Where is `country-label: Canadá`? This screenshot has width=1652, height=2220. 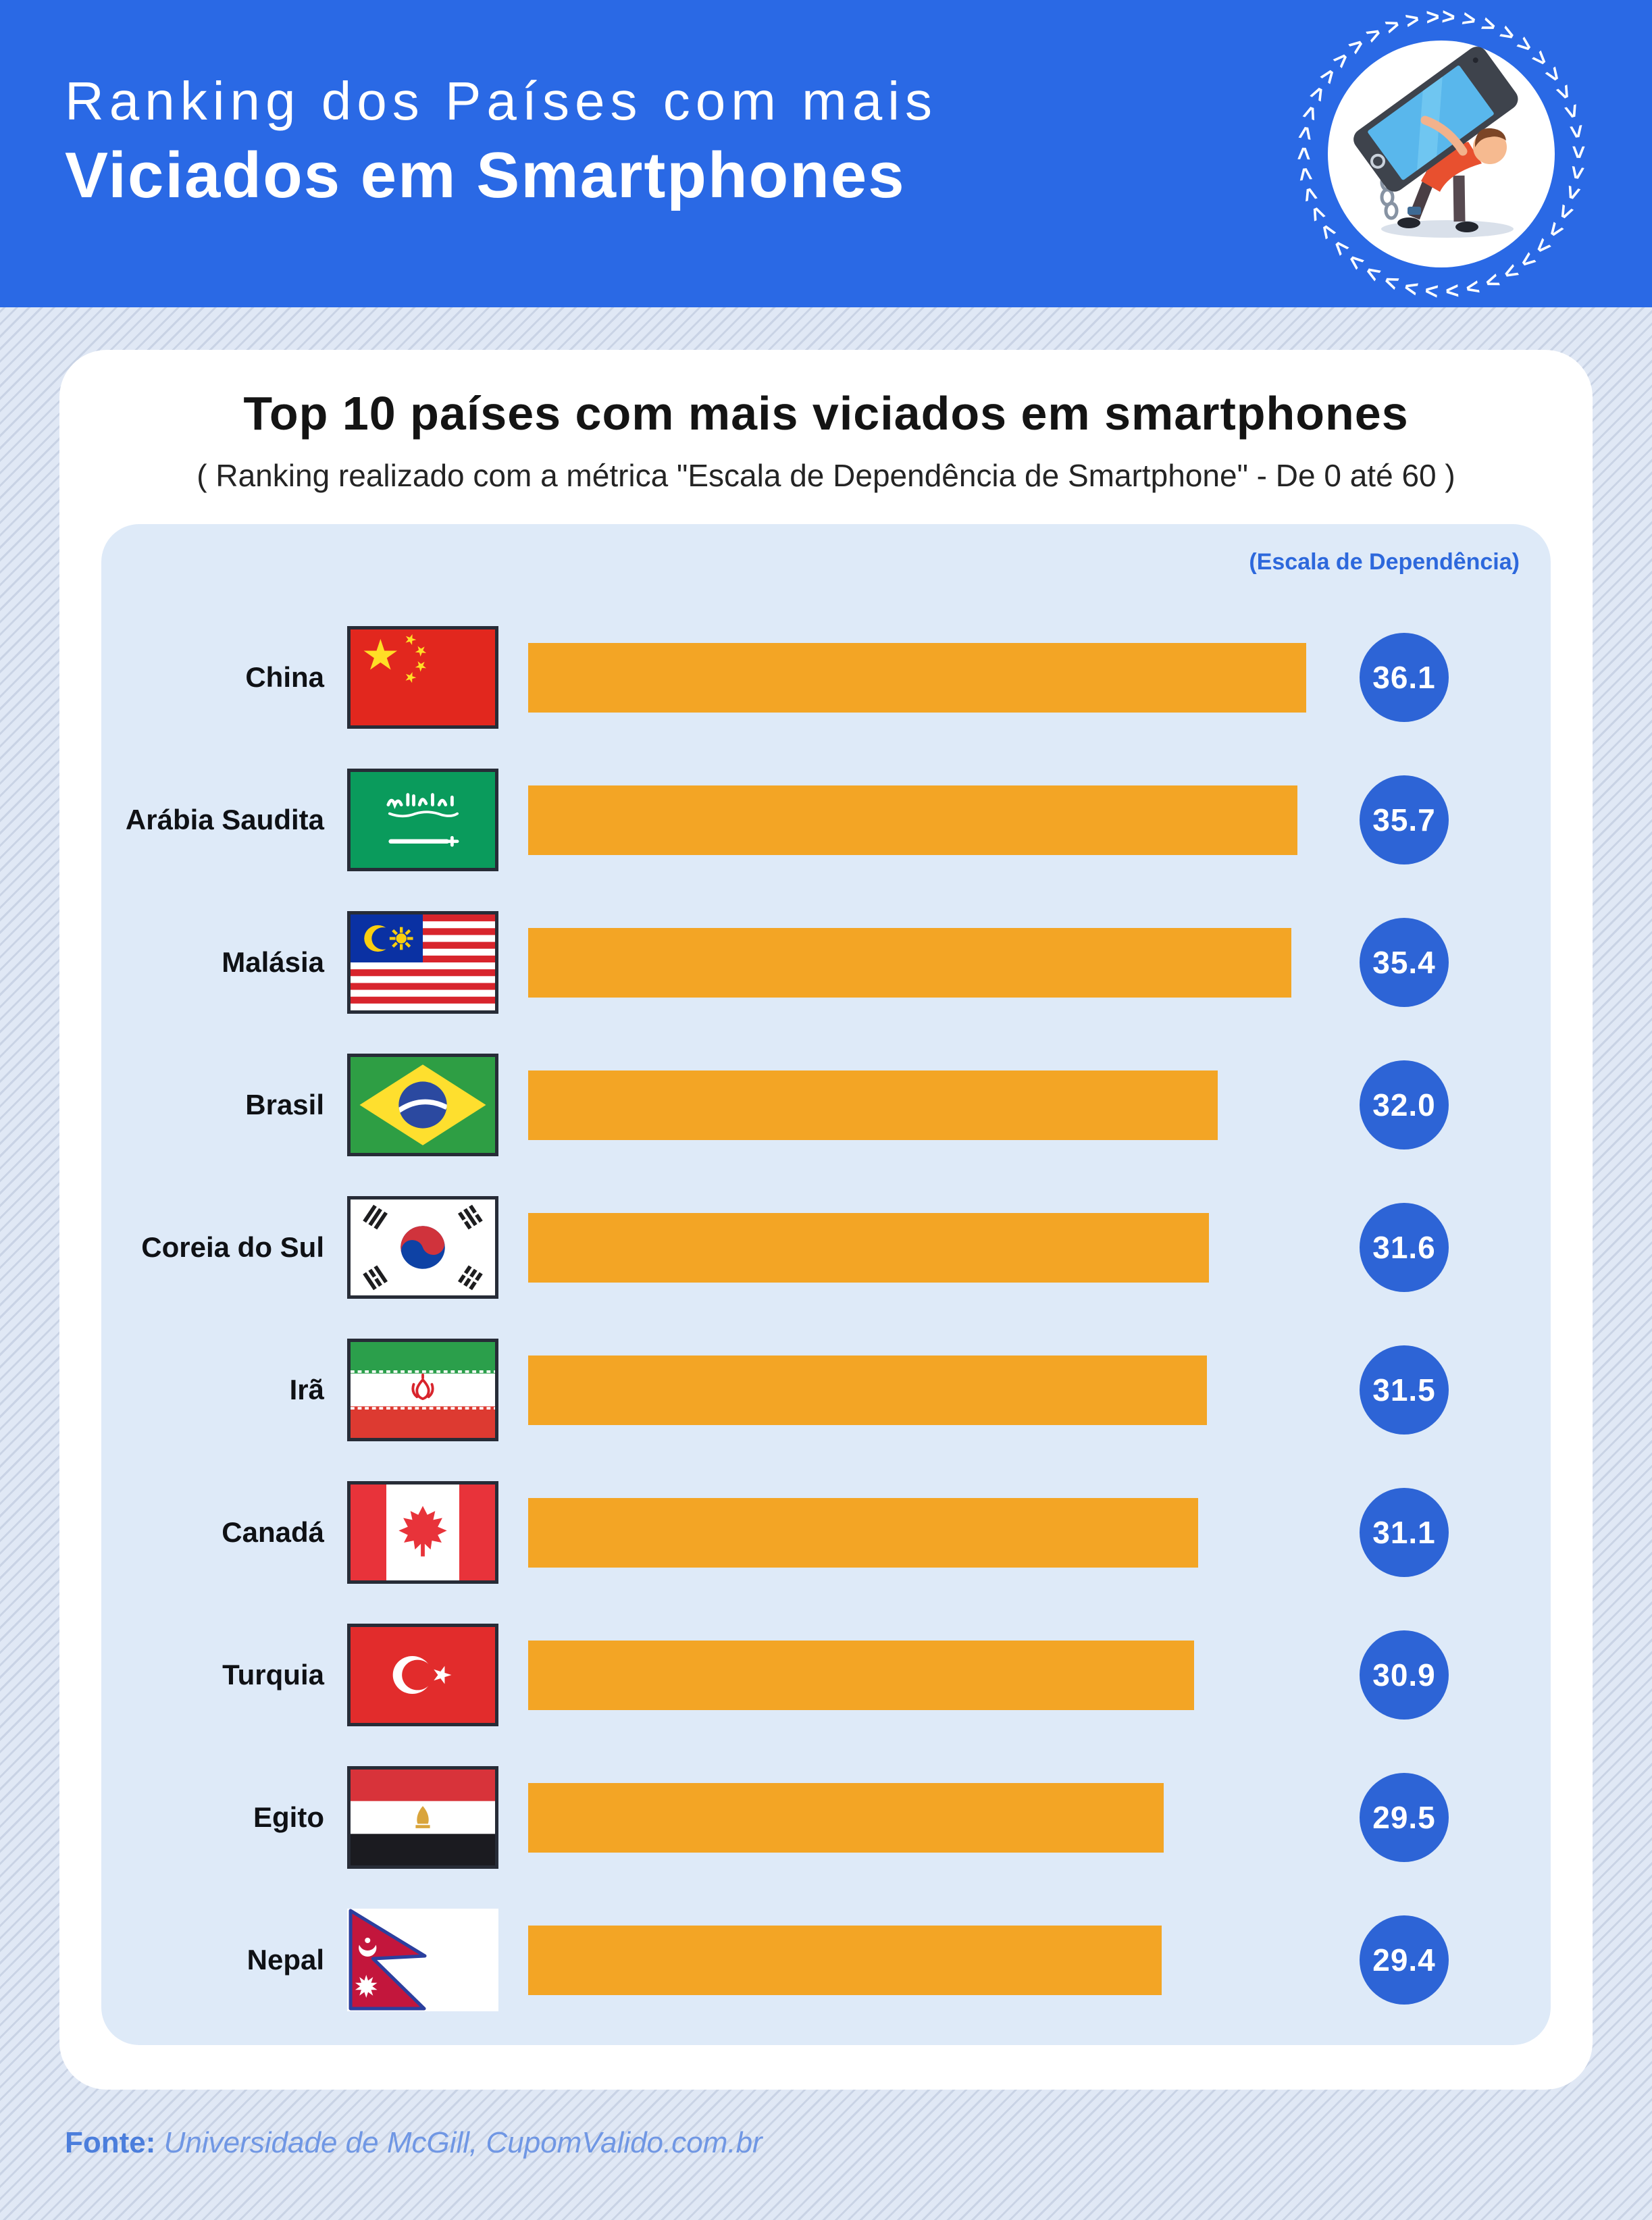 country-label: Canadá is located at coordinates (273, 1532).